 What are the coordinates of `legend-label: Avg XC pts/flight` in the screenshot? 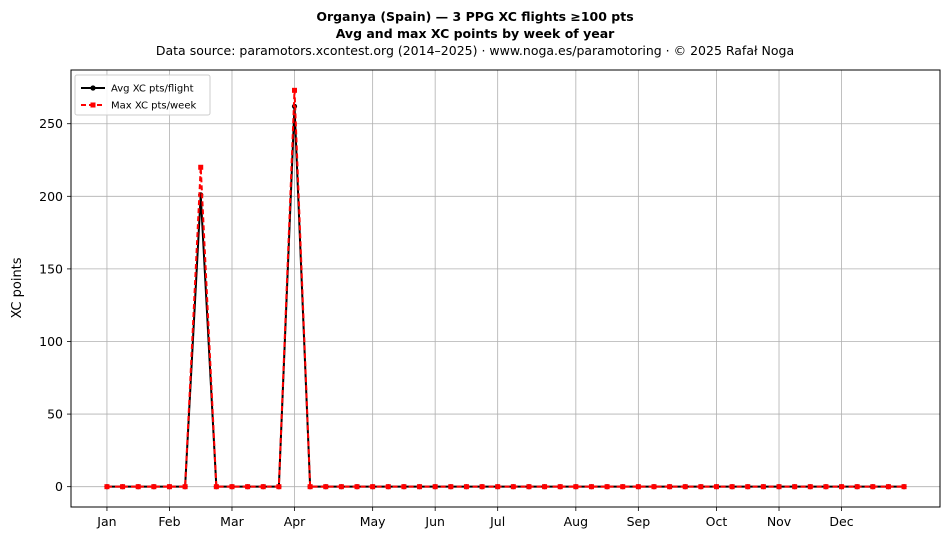 It's located at (152, 89).